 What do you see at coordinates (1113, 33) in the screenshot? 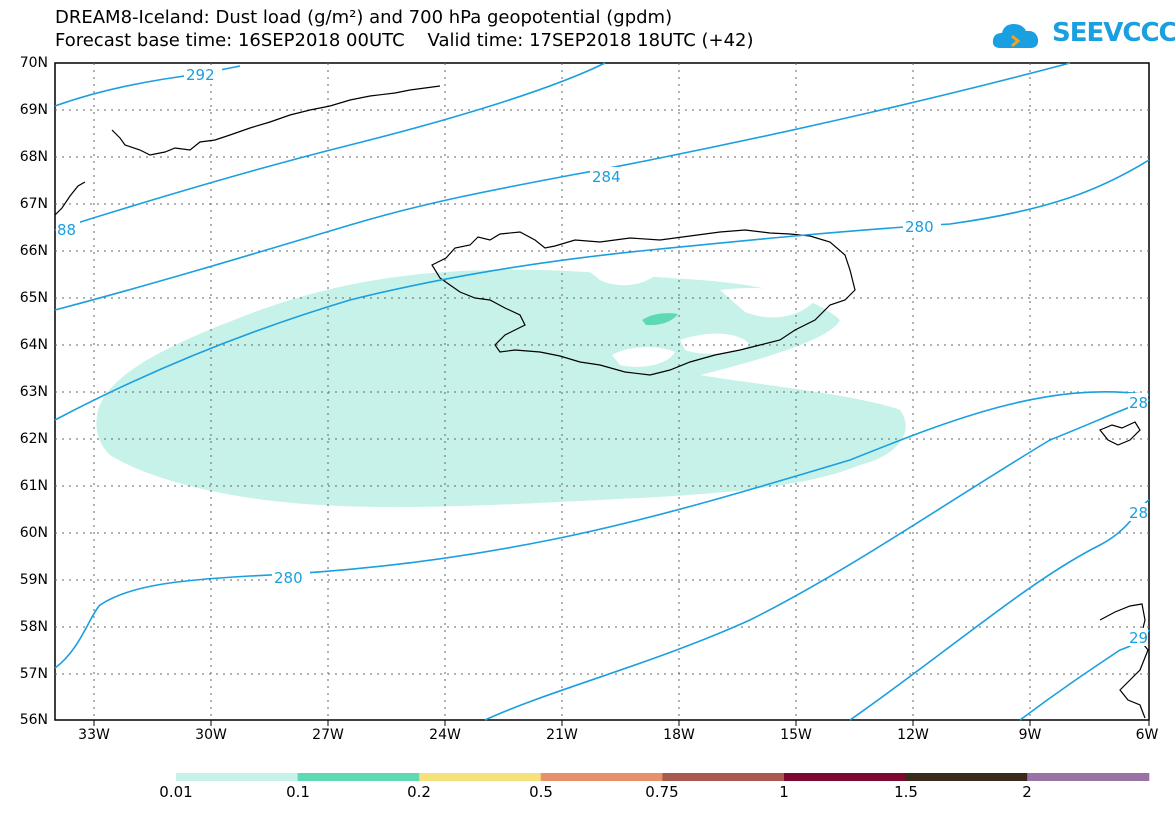
I see `logo-text: SEEVCCC` at bounding box center [1113, 33].